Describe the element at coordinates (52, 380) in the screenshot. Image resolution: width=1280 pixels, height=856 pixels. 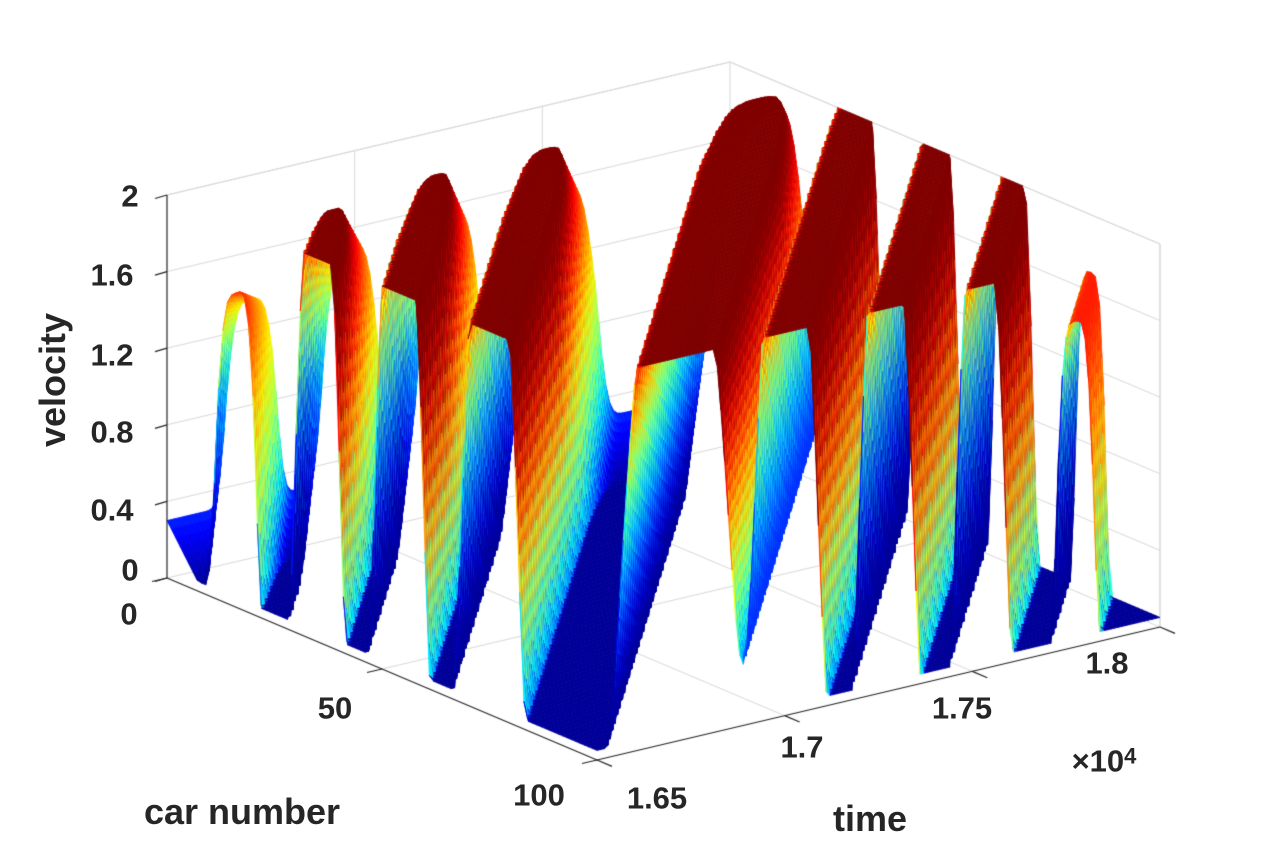
I see `z-axis-label: velocity` at that location.